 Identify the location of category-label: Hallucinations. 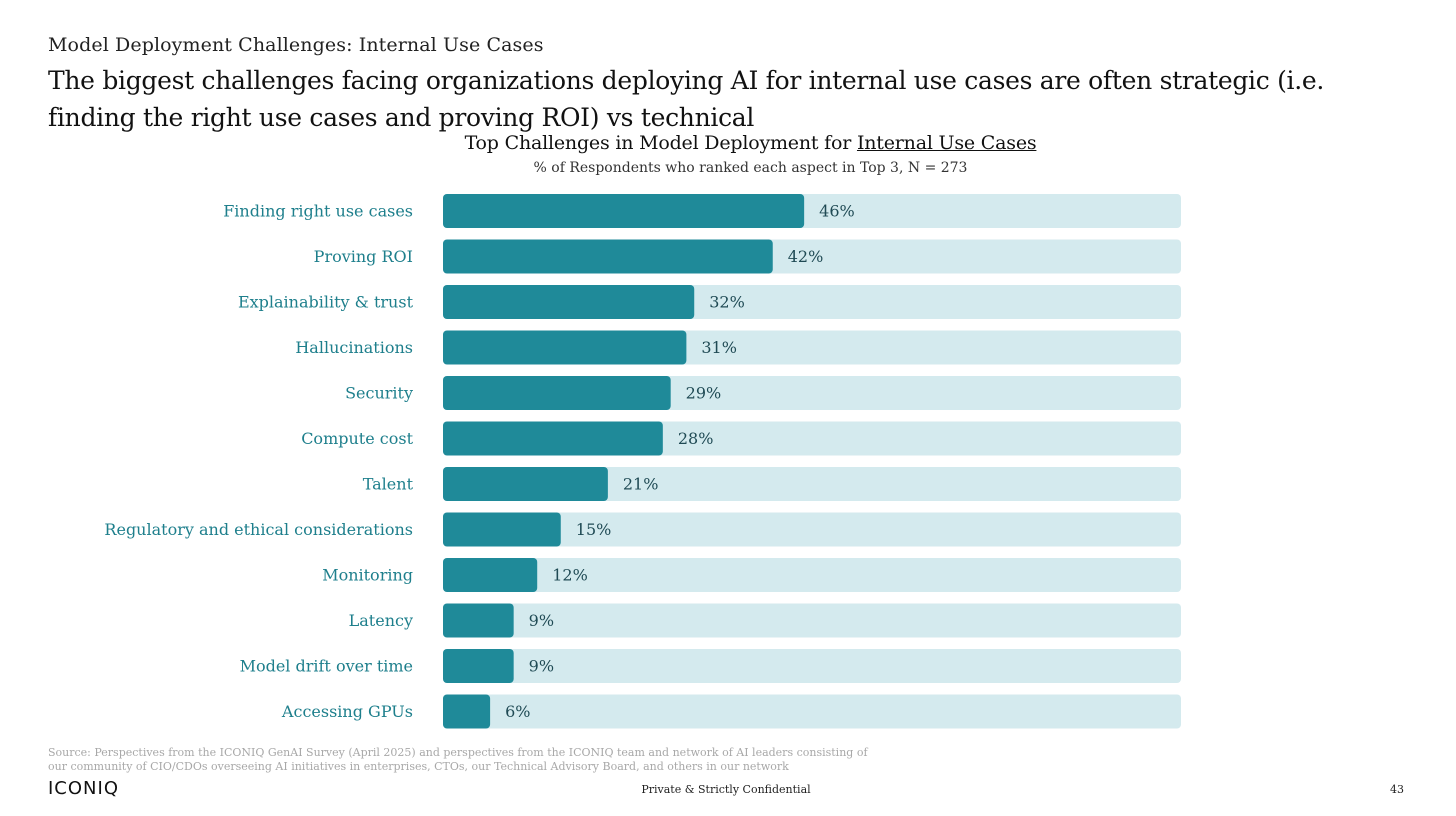
(354, 347).